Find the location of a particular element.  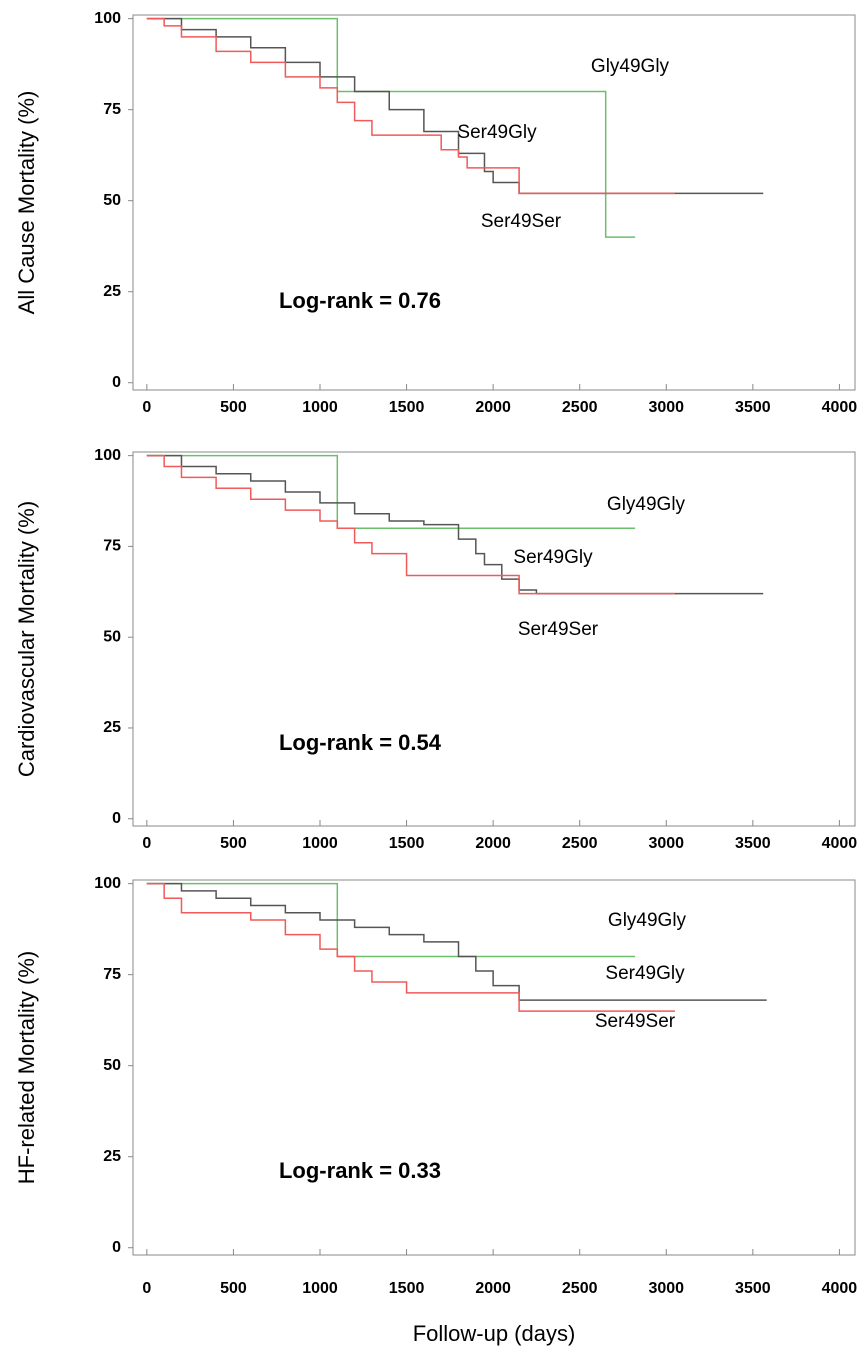

annotation: Log-rank = 0.54 is located at coordinates (360, 742).